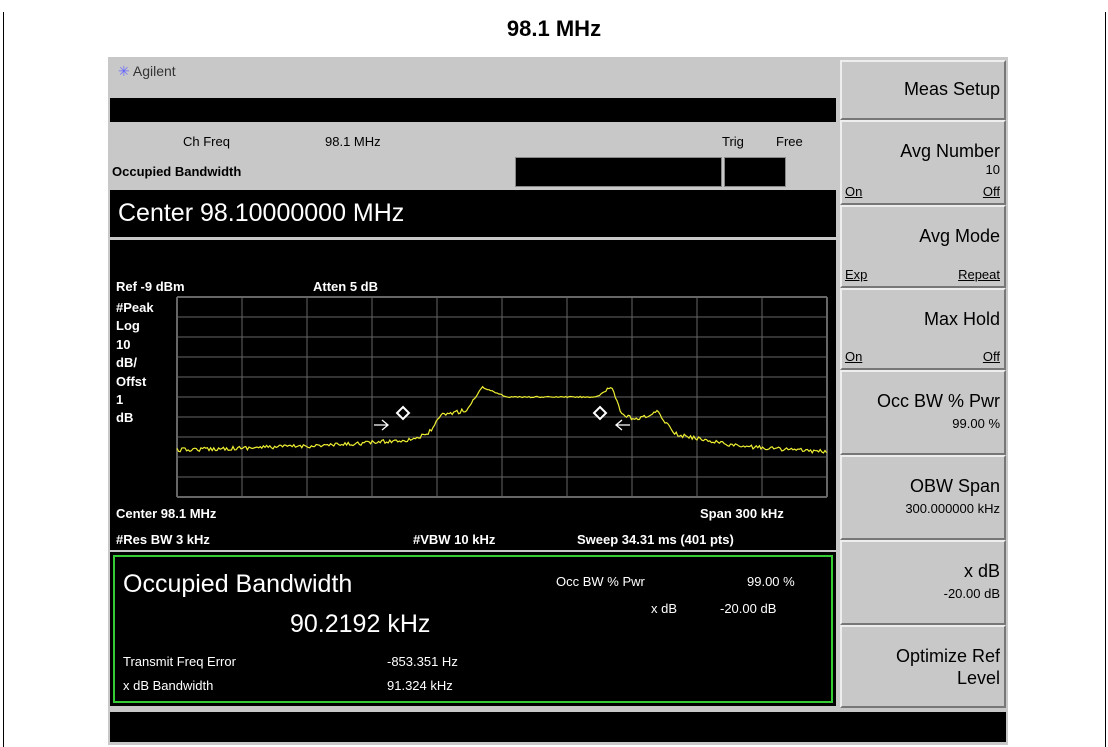  What do you see at coordinates (733, 141) in the screenshot?
I see `trig-label: Trig` at bounding box center [733, 141].